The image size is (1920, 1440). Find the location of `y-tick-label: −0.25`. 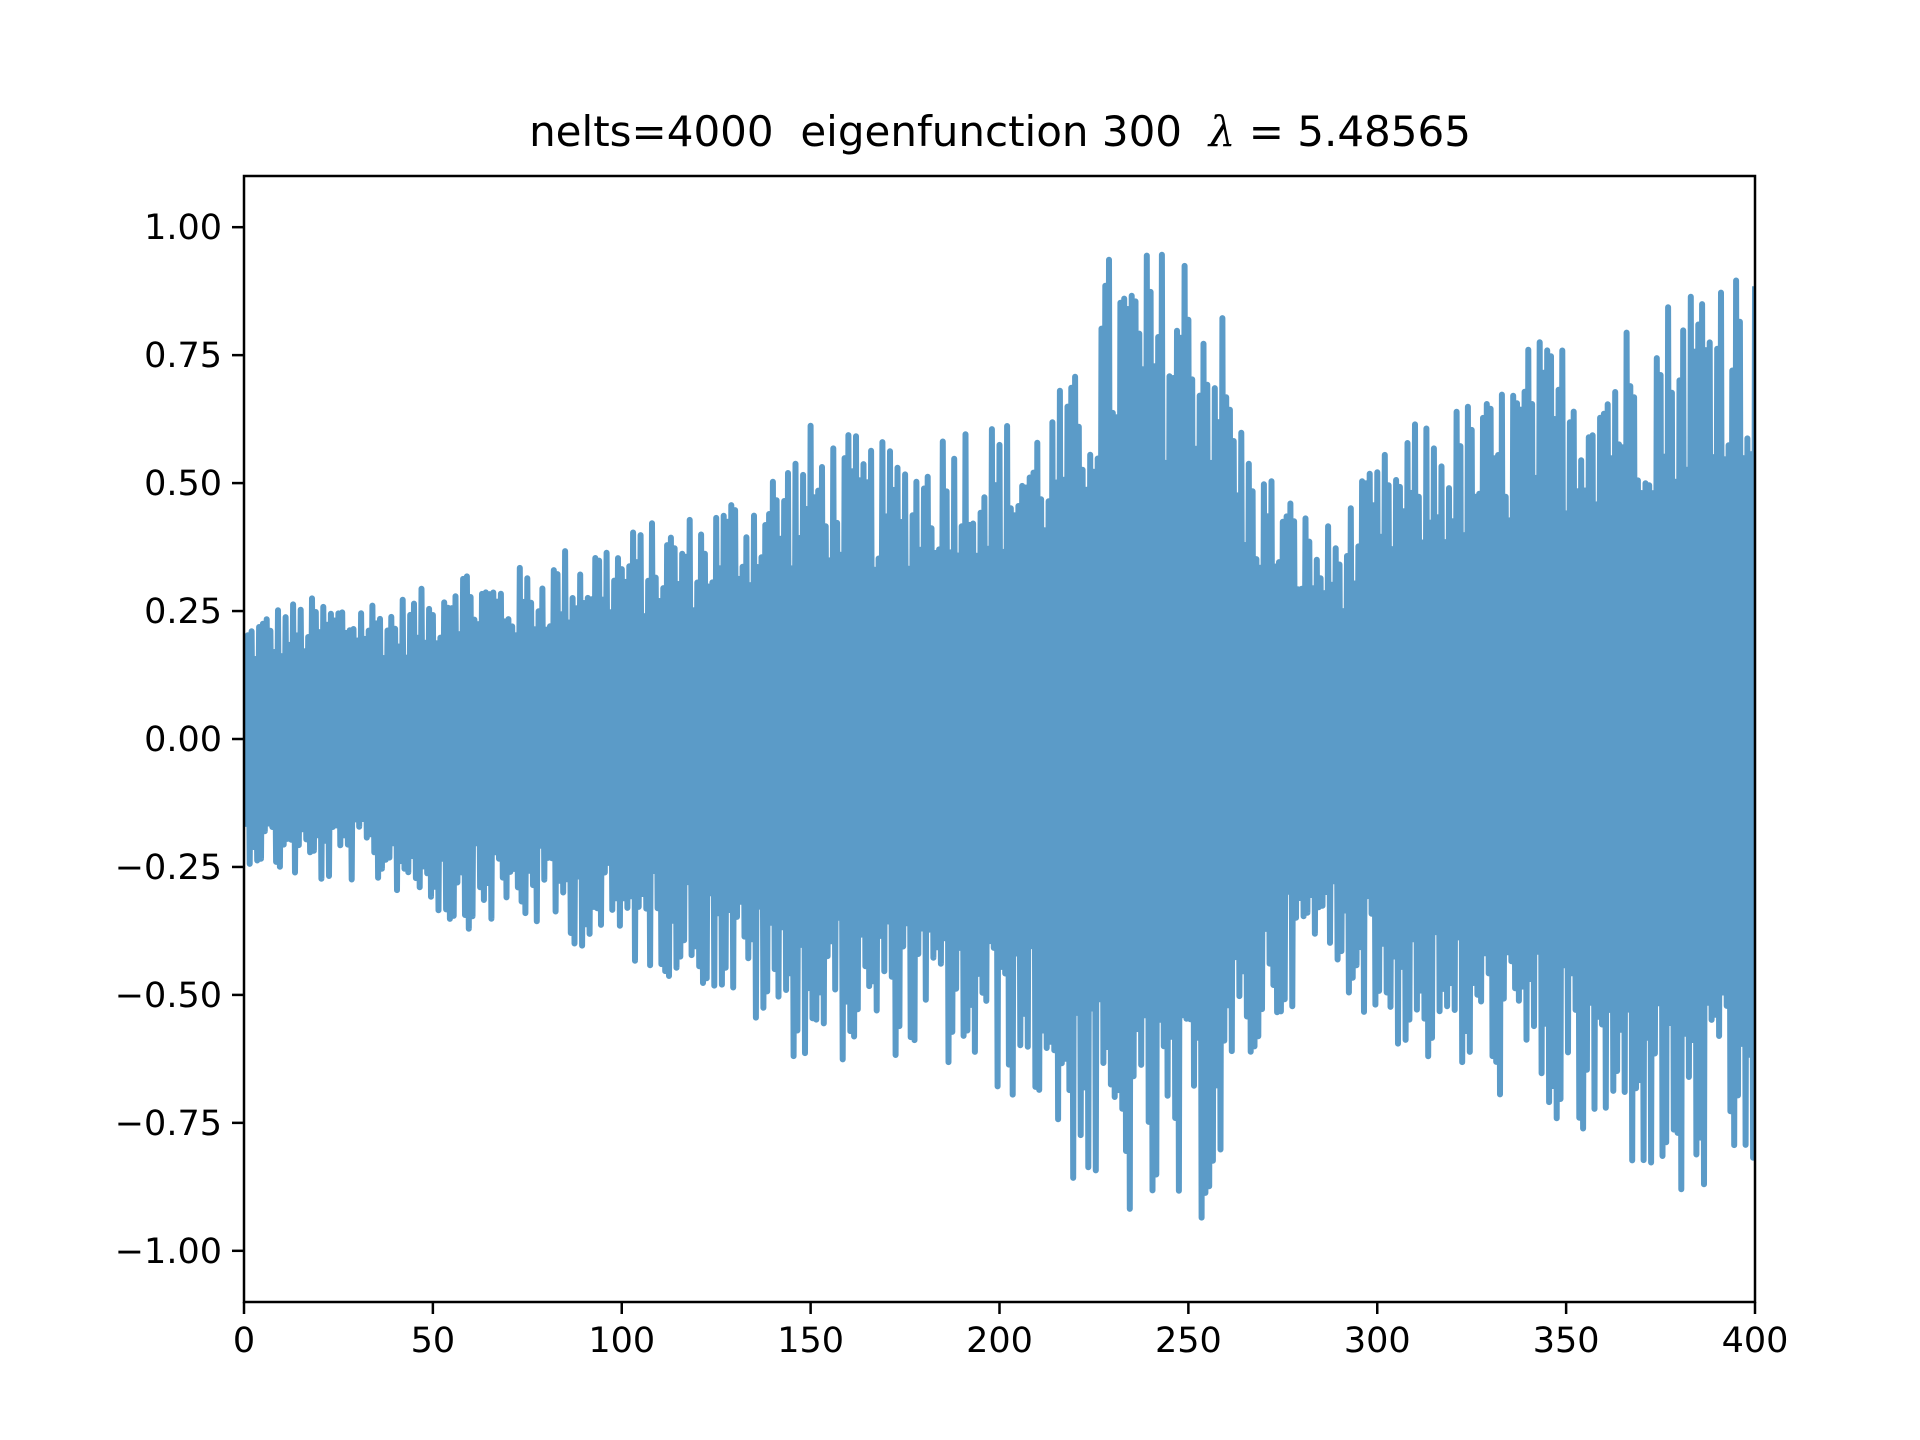

y-tick-label: −0.25 is located at coordinates (168, 868).